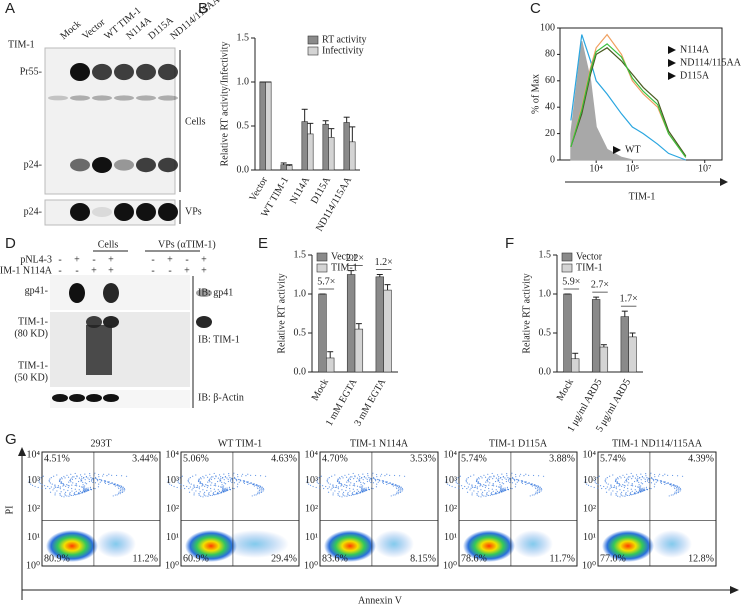 This screenshot has width=751, height=609. What do you see at coordinates (629, 298) in the screenshot?
I see `annotation: 1.7×` at bounding box center [629, 298].